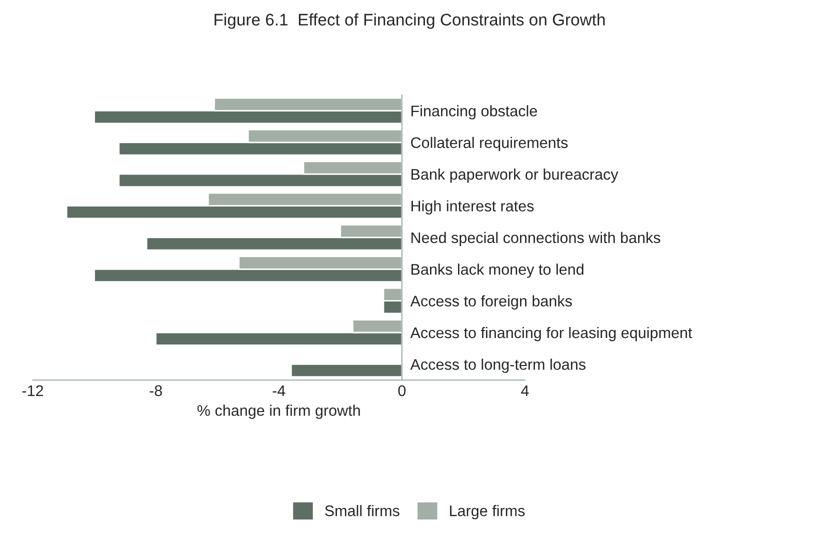  Describe the element at coordinates (498, 271) in the screenshot. I see `y-tick-label: Banks lack money to lend` at that location.